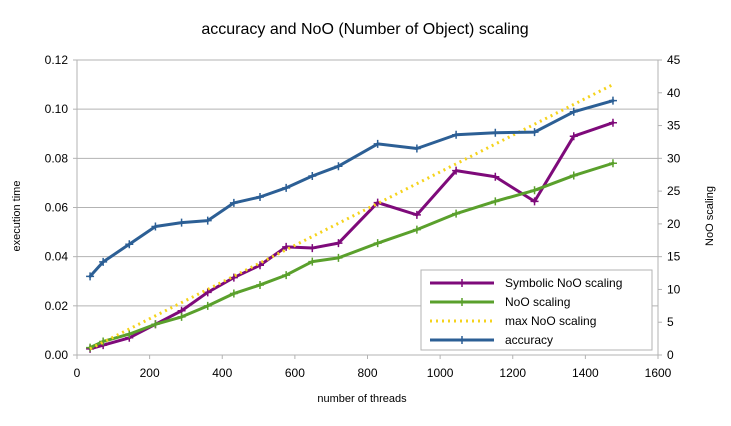 The width and height of the screenshot is (731, 426). Describe the element at coordinates (512, 373) in the screenshot. I see `x-tick-label: 1200` at that location.